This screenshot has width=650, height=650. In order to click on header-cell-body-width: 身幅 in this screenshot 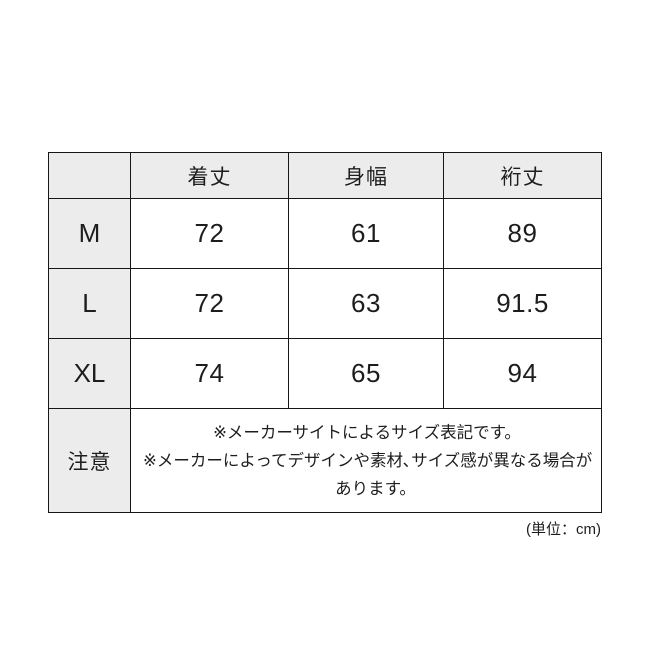, I will do `click(366, 175)`.